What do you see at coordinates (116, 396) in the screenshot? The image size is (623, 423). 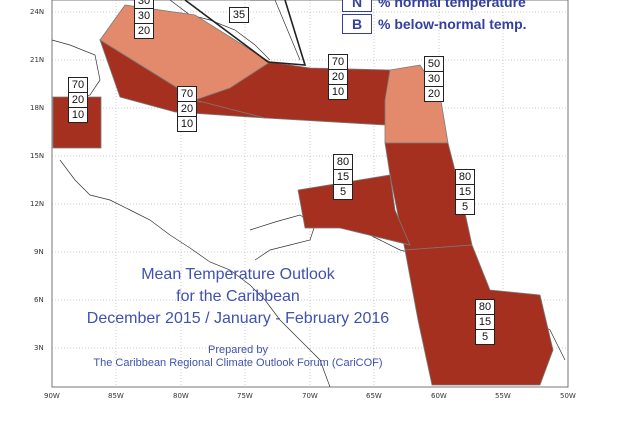 I see `lon-label: 85W` at bounding box center [116, 396].